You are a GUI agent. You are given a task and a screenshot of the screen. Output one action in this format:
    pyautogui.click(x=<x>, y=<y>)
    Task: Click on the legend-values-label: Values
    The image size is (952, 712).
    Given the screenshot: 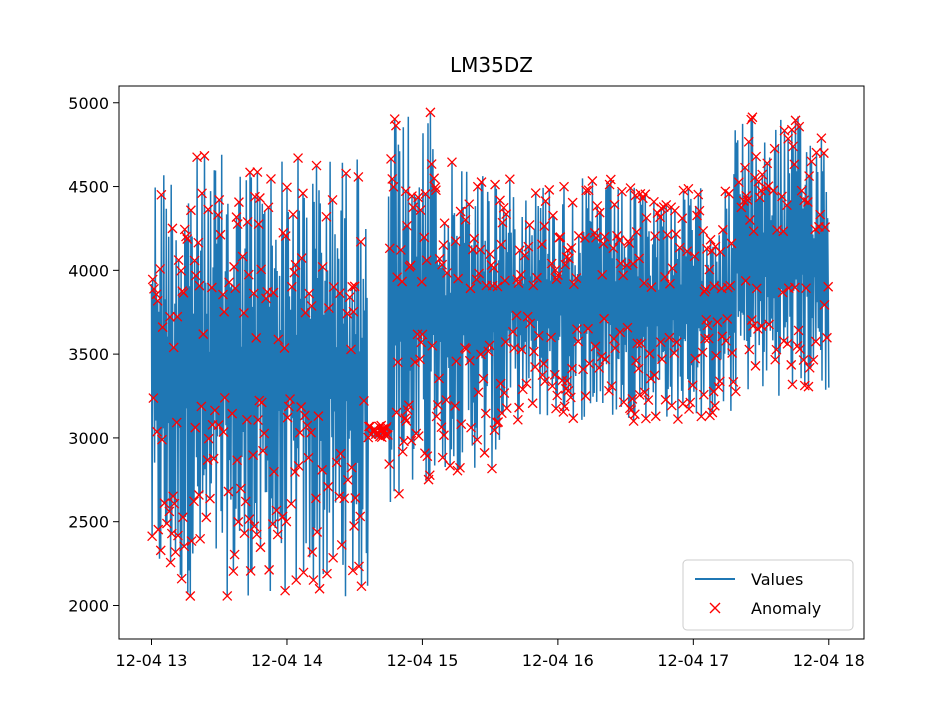 What is the action you would take?
    pyautogui.click(x=777, y=579)
    